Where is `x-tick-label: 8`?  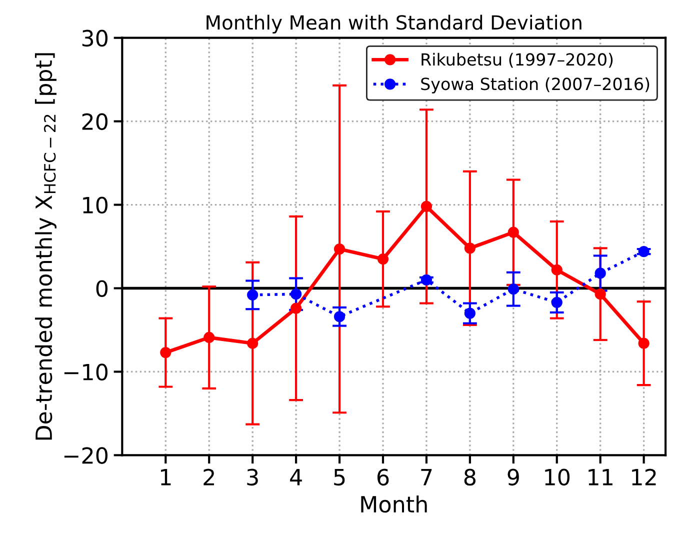
x-tick-label: 8 is located at coordinates (470, 477).